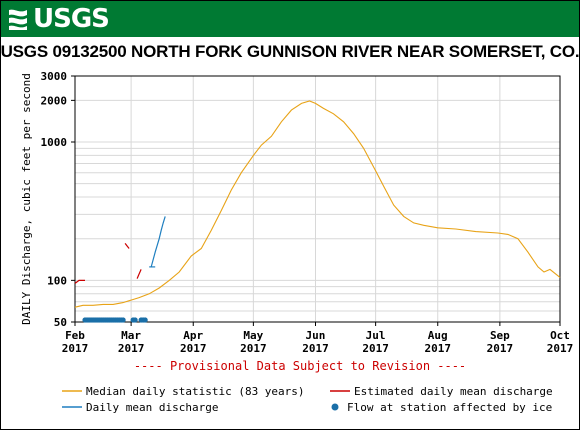  Describe the element at coordinates (54, 100) in the screenshot. I see `y-tick-label: 2000` at that location.